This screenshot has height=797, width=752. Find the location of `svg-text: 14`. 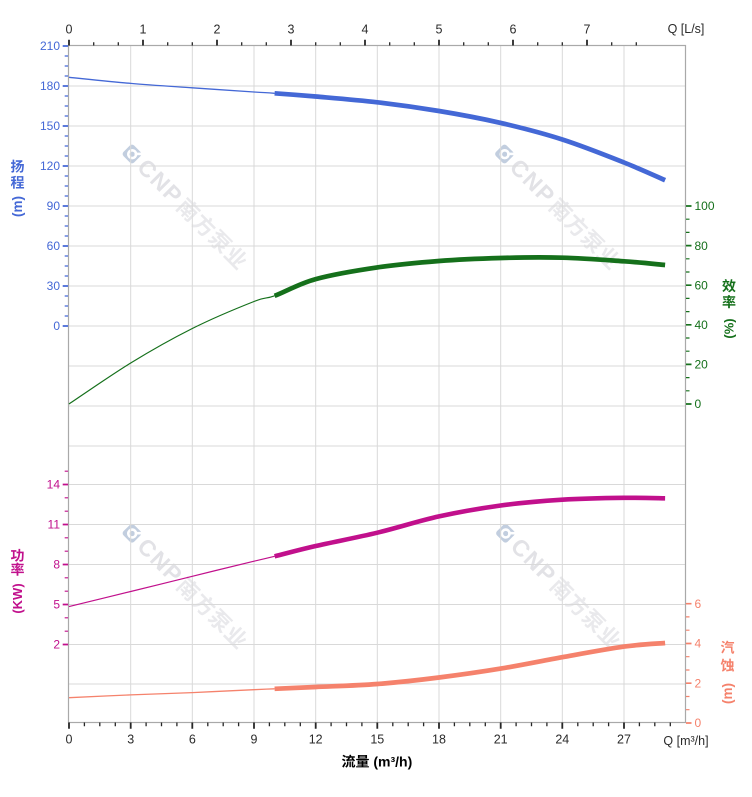

svg-text: 14 is located at coordinates (54, 485).